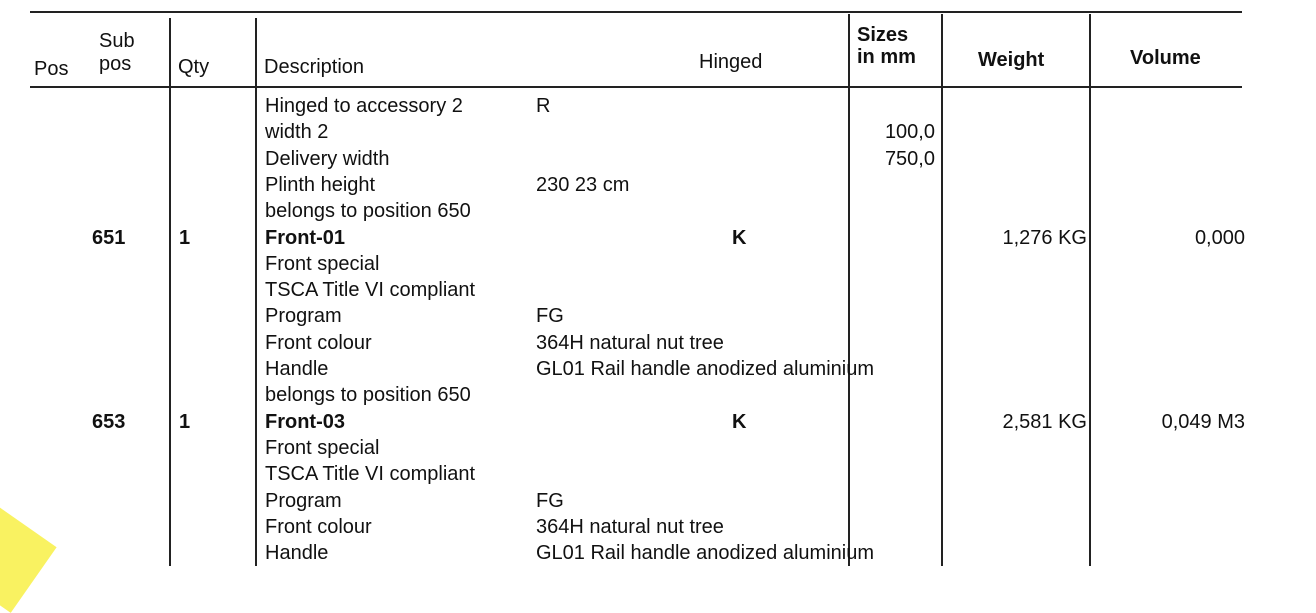 The height and width of the screenshot is (613, 1316). What do you see at coordinates (583, 184) in the screenshot?
I see `attribute-value: 230 23 cm` at bounding box center [583, 184].